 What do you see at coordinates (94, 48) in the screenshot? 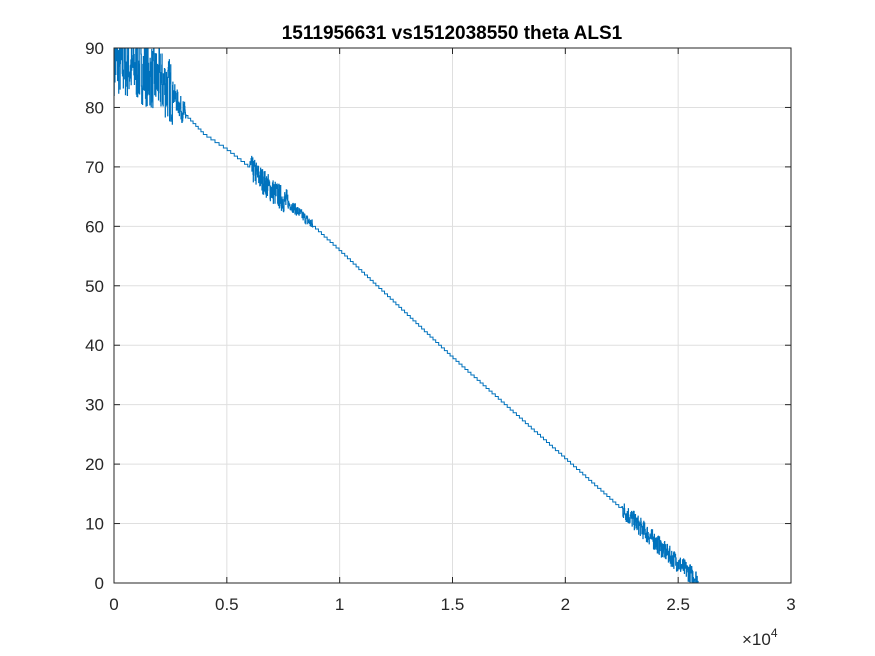
I see `y-tick-label: 90` at bounding box center [94, 48].